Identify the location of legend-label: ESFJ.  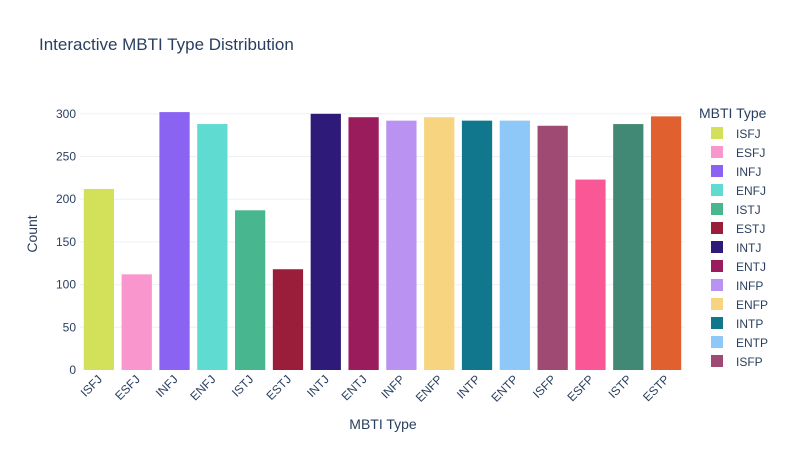
(750, 153).